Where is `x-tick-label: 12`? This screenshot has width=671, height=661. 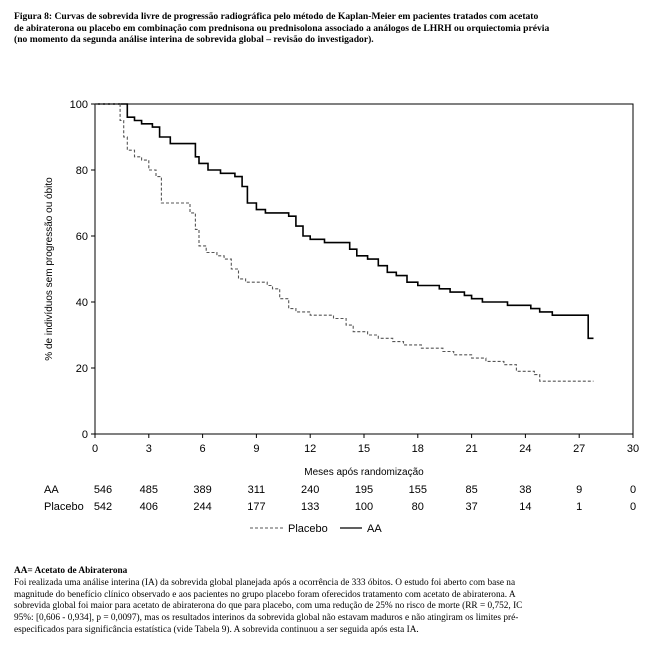 x-tick-label: 12 is located at coordinates (310, 449).